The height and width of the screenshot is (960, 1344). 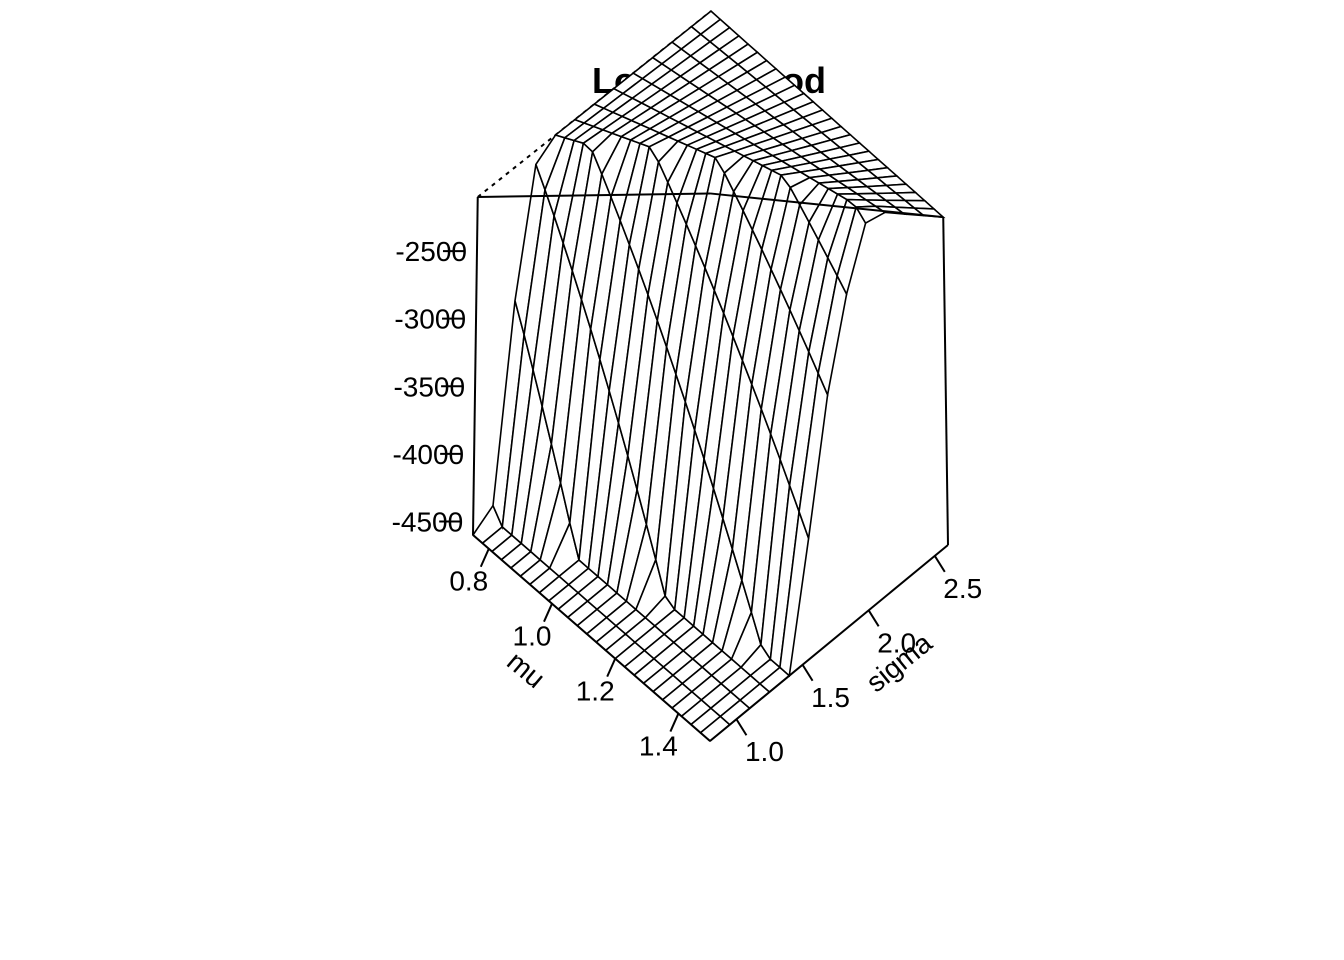 What do you see at coordinates (591, 638) in the screenshot?
I see `box-edge-bottom-left` at bounding box center [591, 638].